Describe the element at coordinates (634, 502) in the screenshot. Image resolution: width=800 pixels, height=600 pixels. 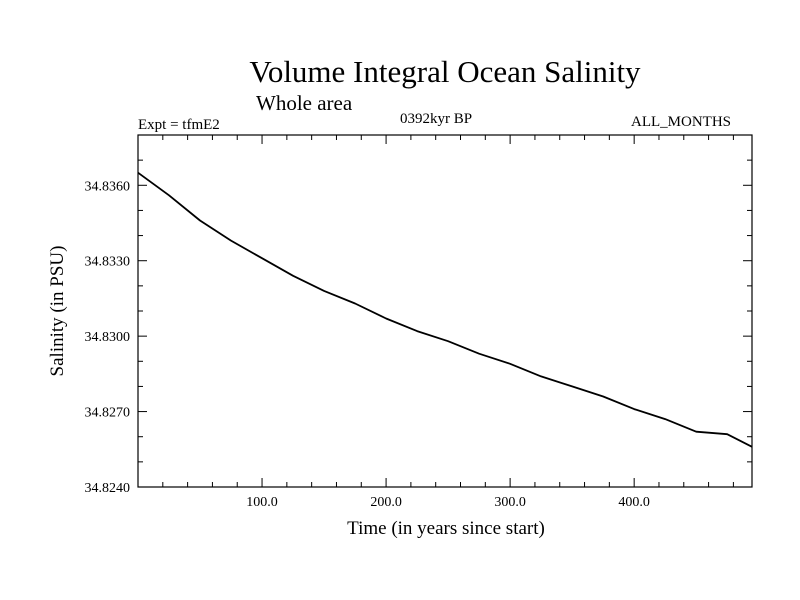
I see `x-tick-label: 400.0` at that location.